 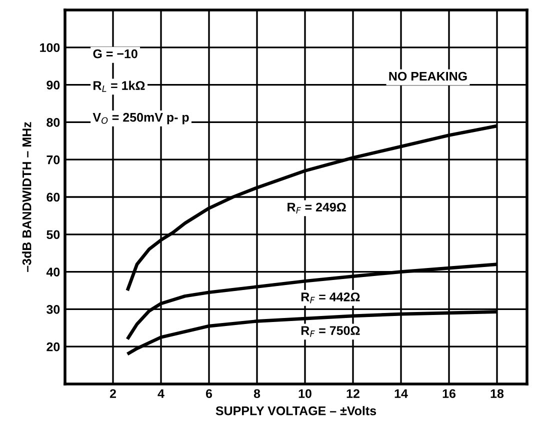 I want to click on x-tick-label: 10, so click(x=305, y=393).